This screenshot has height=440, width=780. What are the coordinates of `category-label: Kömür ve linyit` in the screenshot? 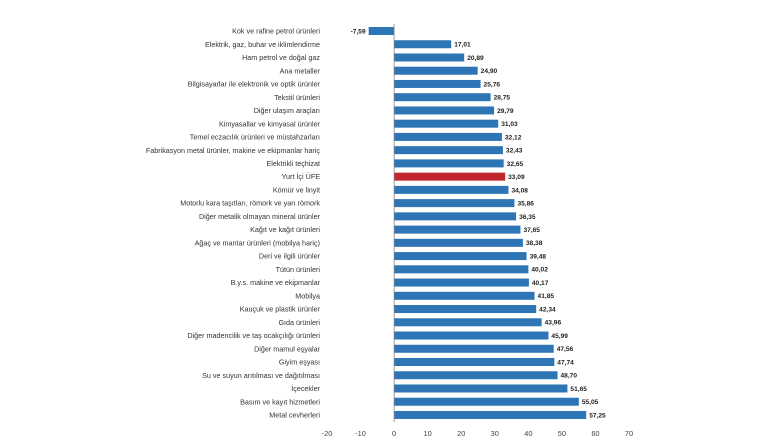 It's located at (296, 189).